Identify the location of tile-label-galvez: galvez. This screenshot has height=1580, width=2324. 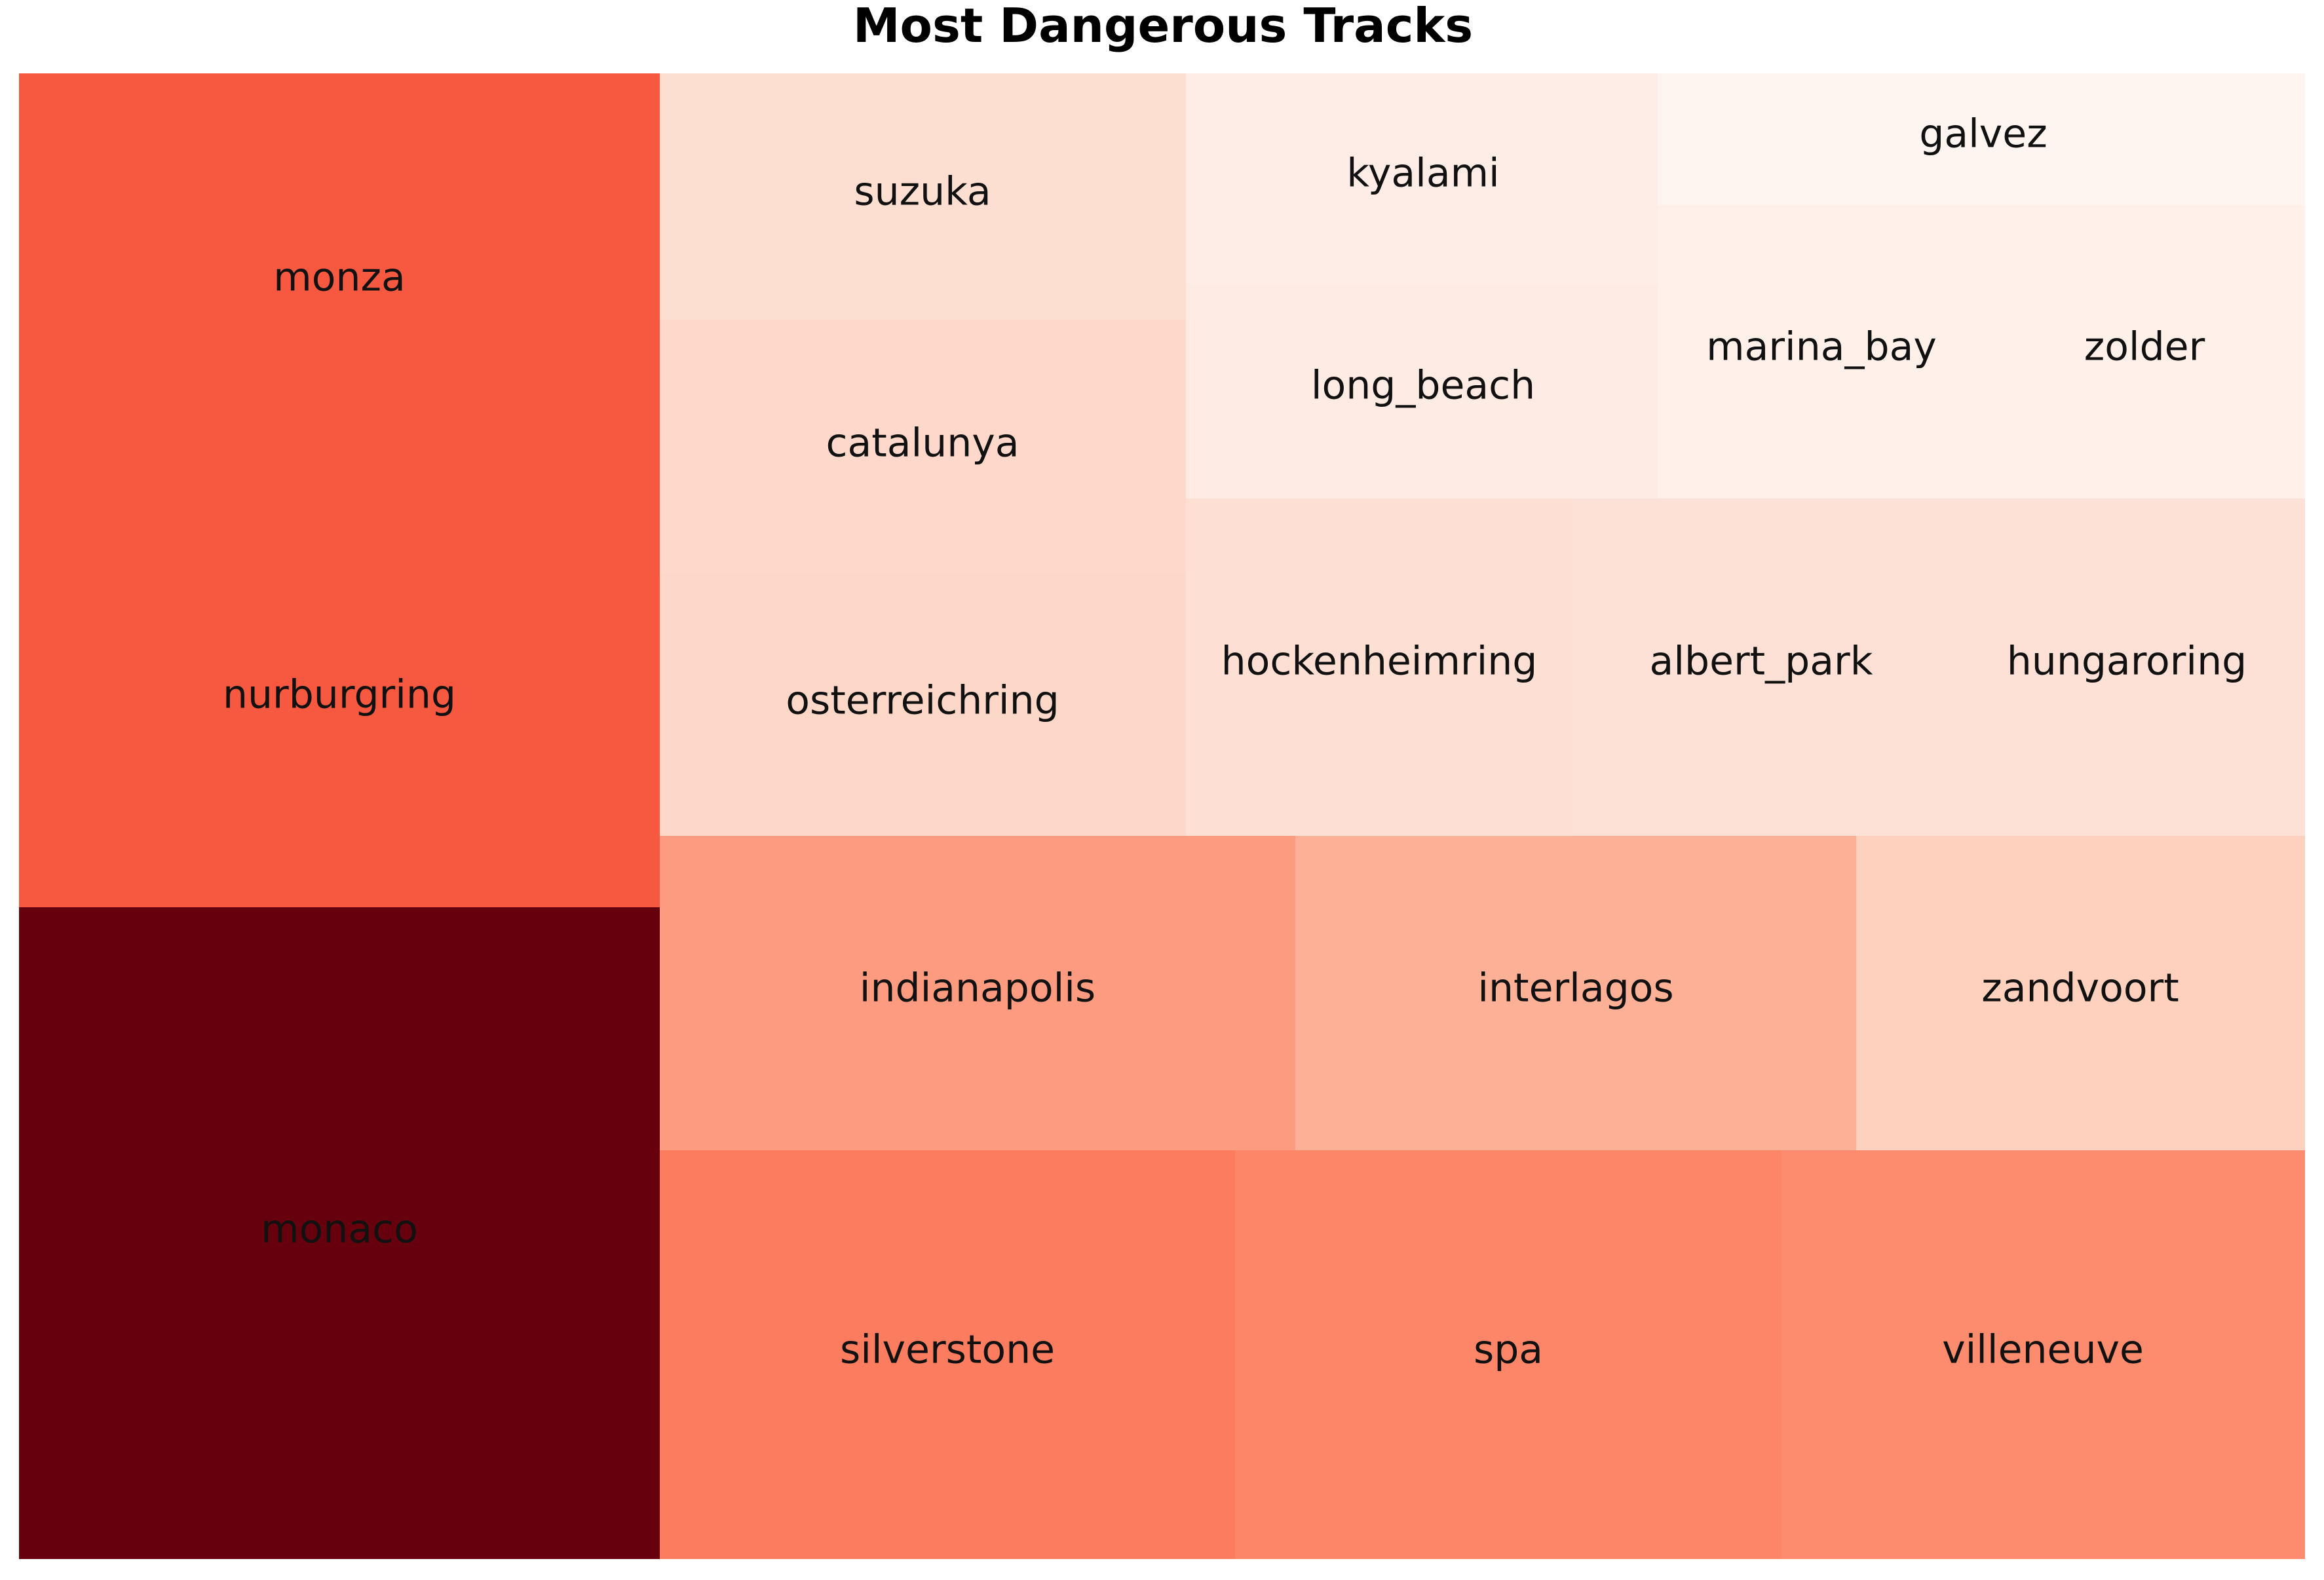
(1983, 134).